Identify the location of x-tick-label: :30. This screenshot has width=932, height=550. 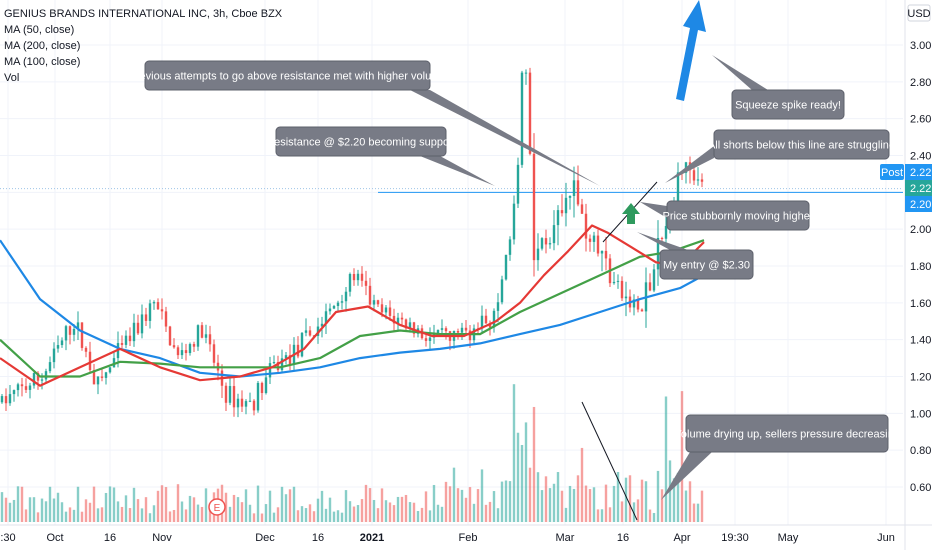
(7, 538).